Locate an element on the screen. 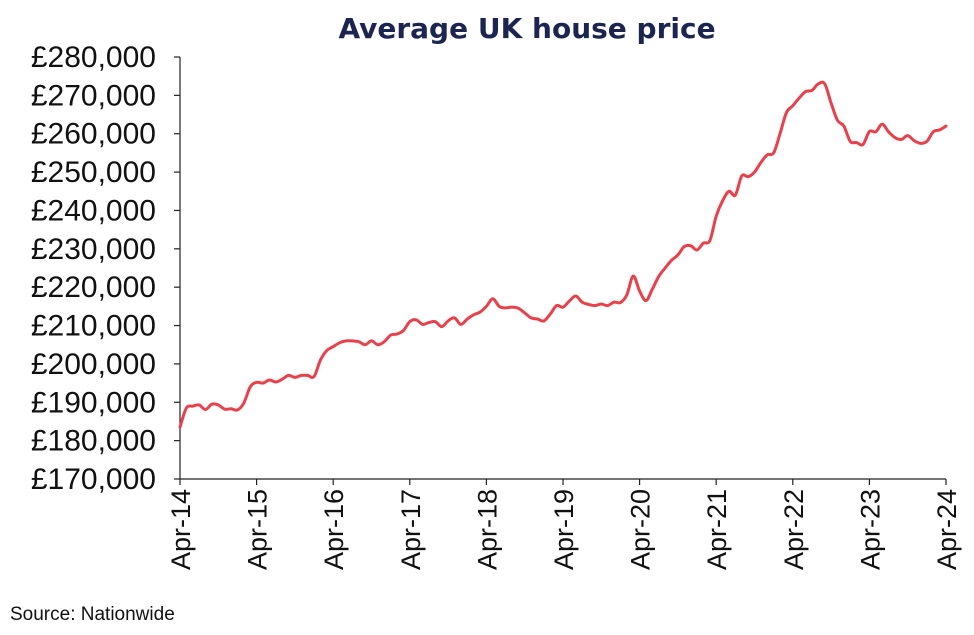 The height and width of the screenshot is (635, 974). x-tick-label: Apr-23 is located at coordinates (870, 529).